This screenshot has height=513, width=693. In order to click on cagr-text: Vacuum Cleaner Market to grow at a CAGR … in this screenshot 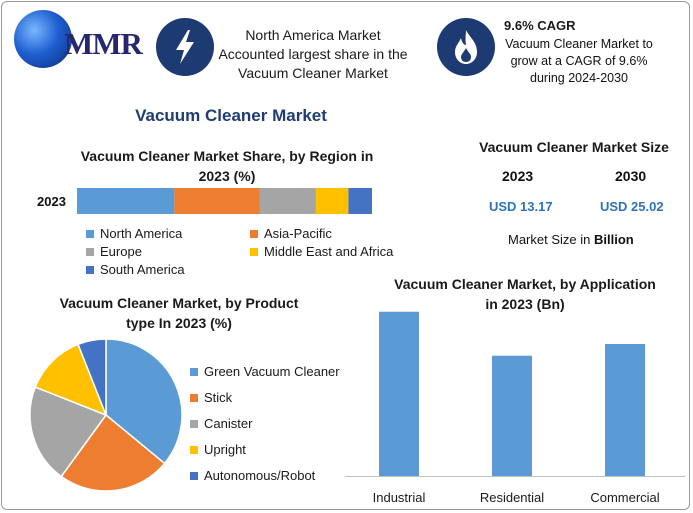, I will do `click(579, 61)`.